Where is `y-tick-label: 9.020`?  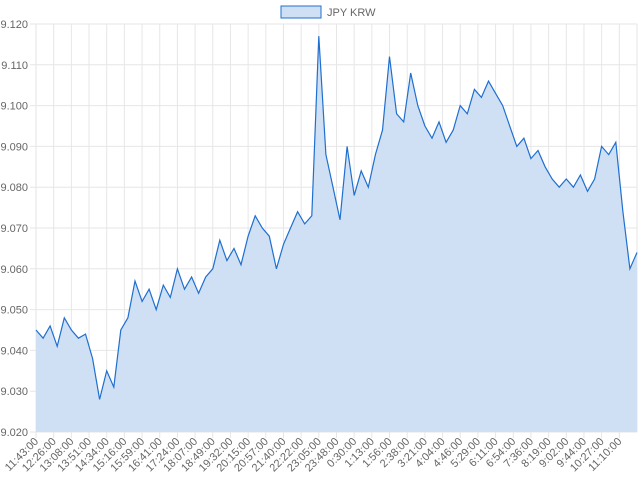
y-tick-label: 9.020 is located at coordinates (14, 433).